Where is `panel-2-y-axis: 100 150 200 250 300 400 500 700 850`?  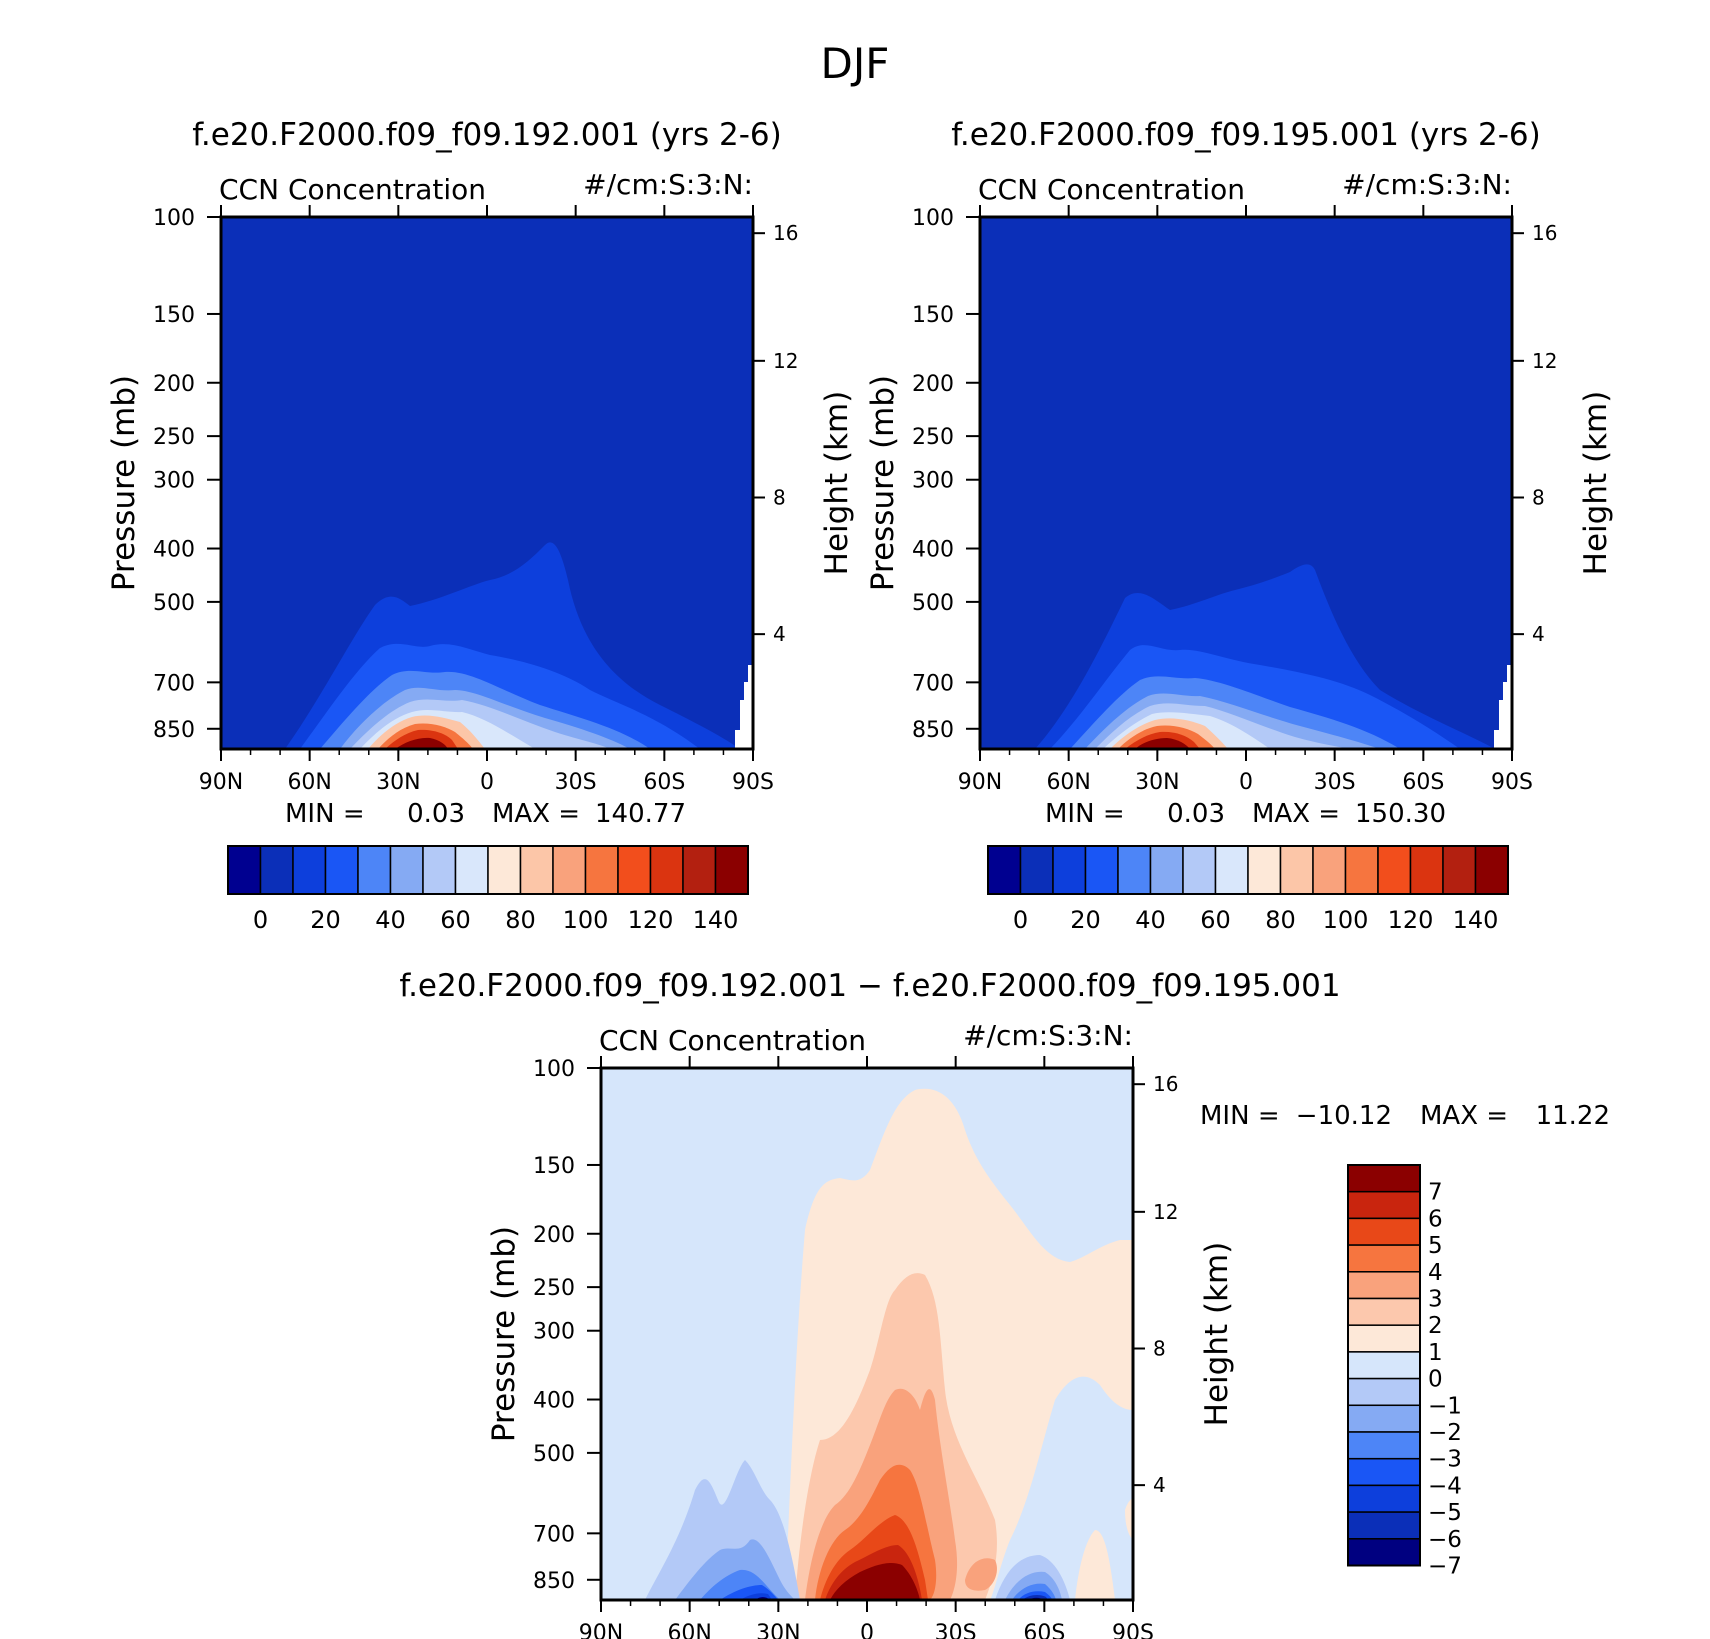
panel-2-y-axis: 100 150 200 250 300 400 500 700 850 is located at coordinates (946, 474).